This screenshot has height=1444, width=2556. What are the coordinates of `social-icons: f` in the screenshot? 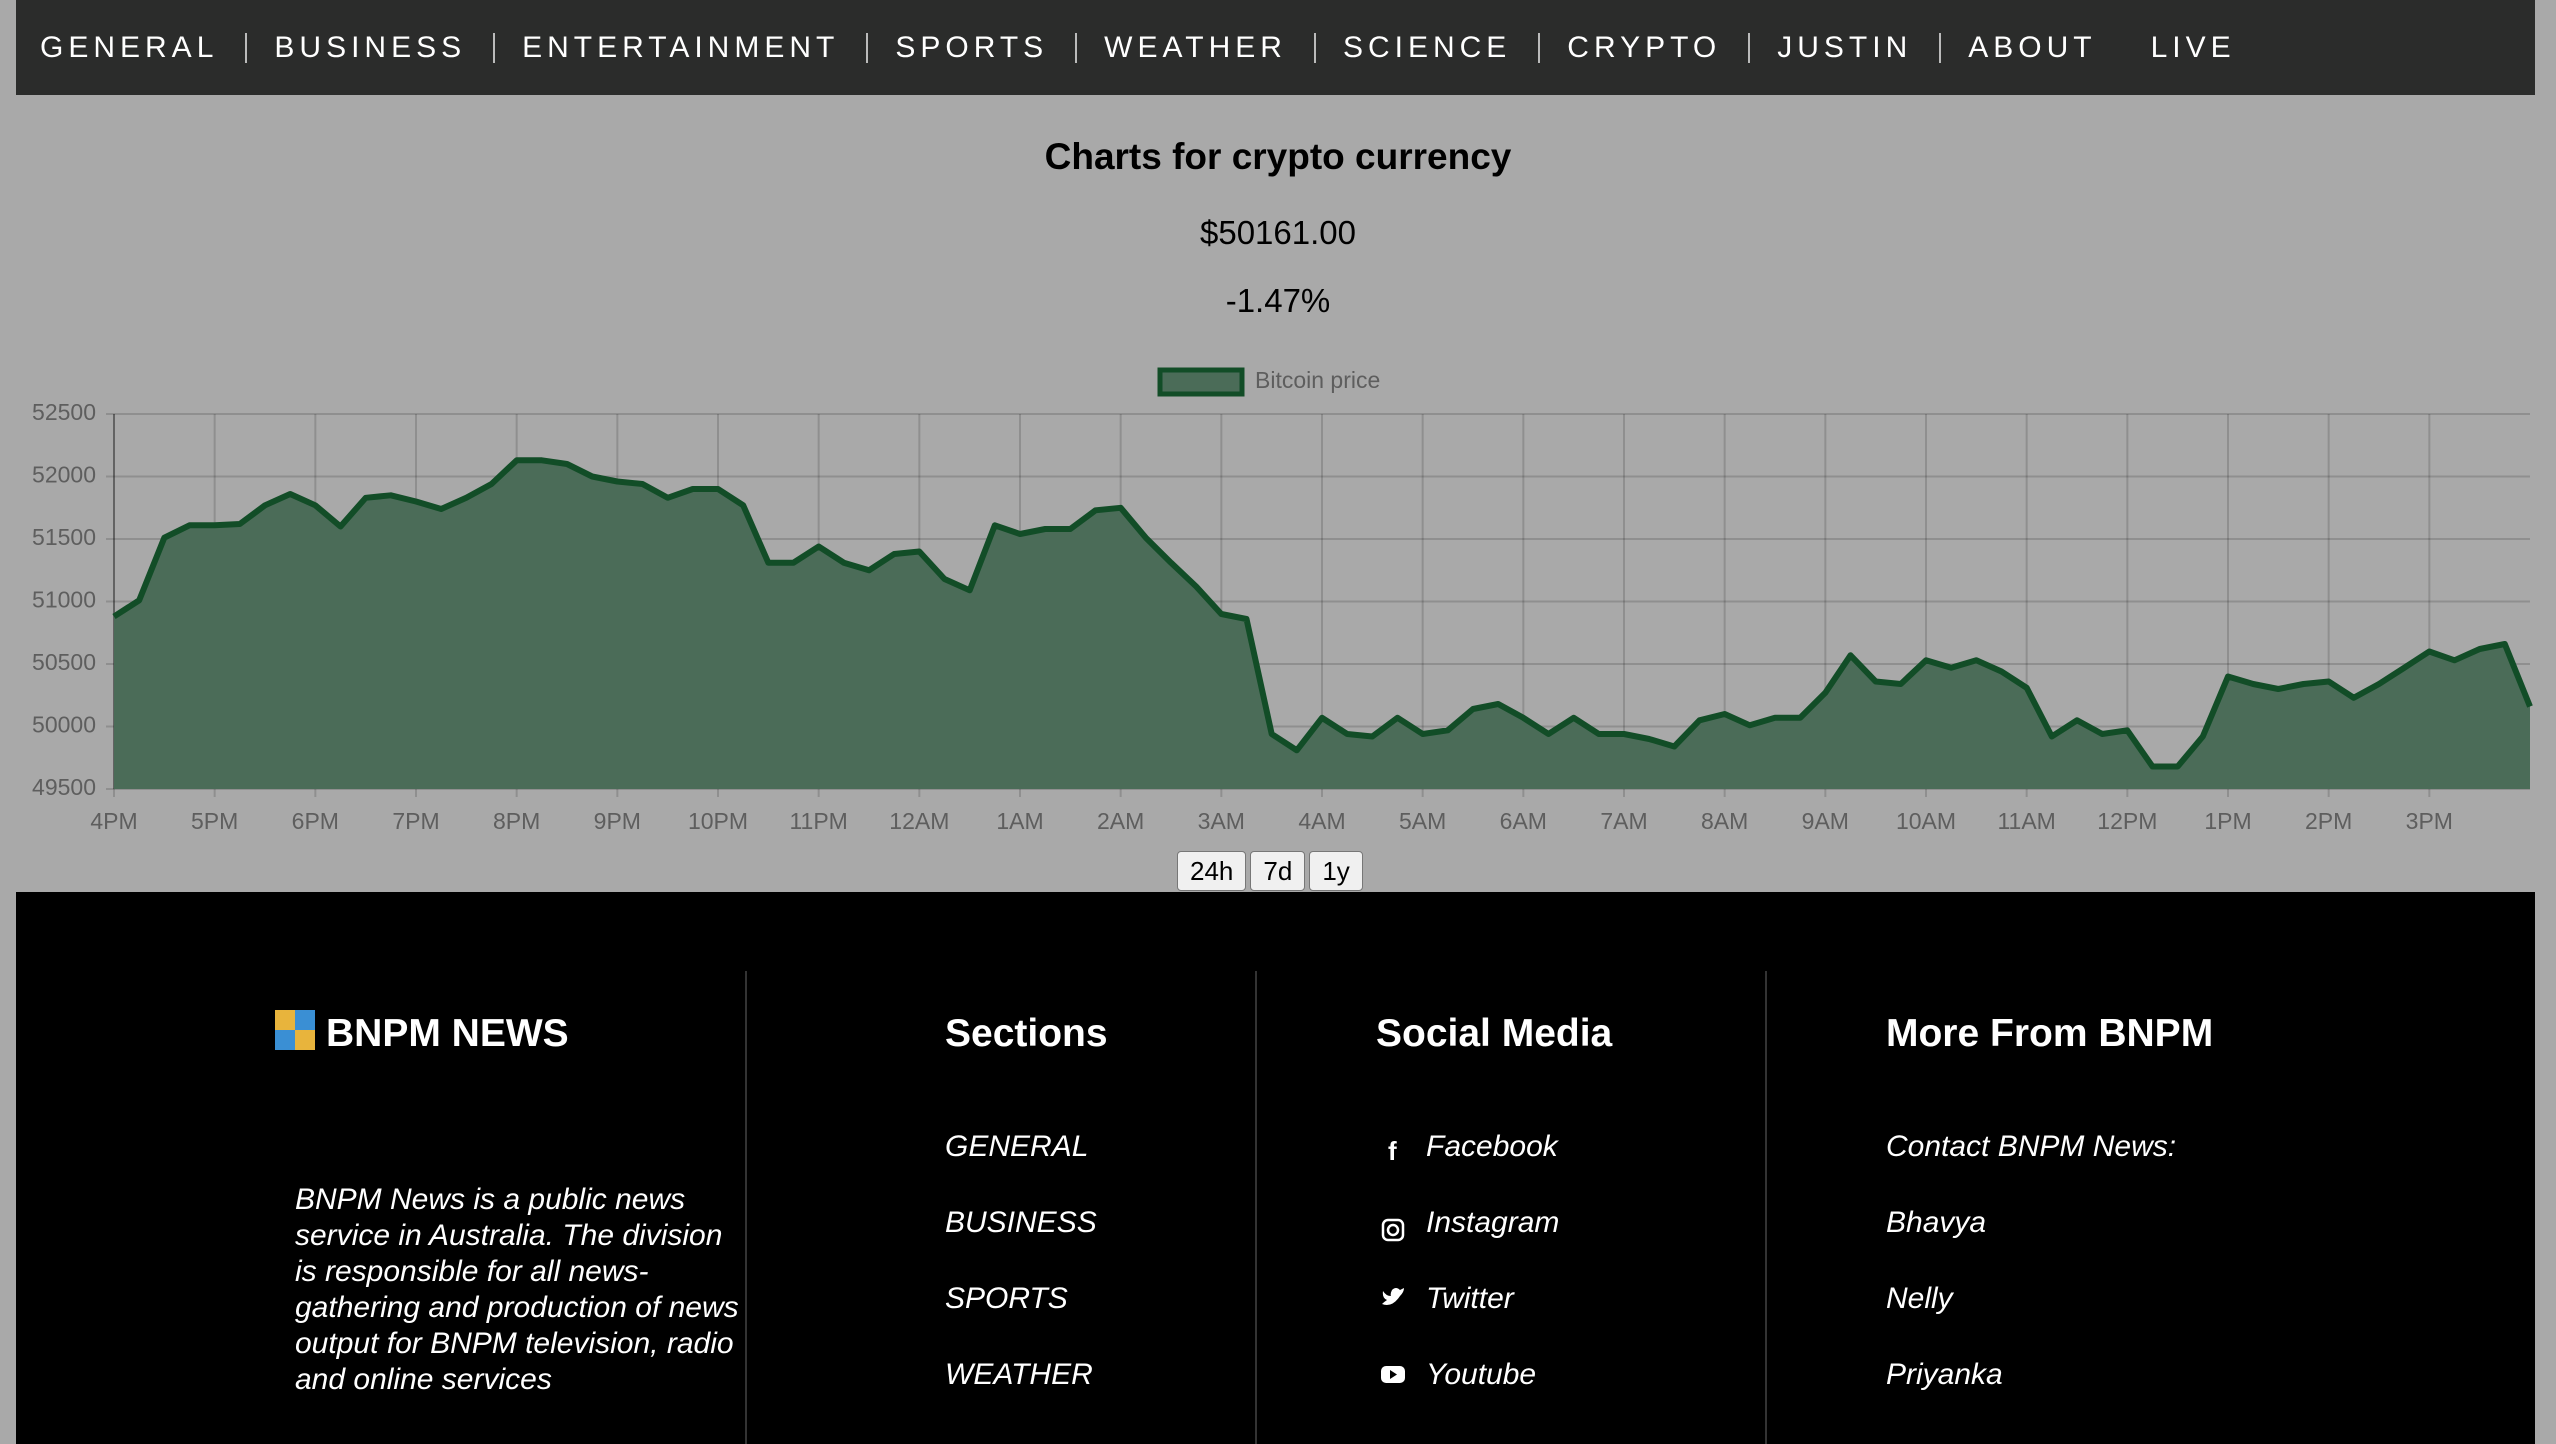 It's located at (1393, 1259).